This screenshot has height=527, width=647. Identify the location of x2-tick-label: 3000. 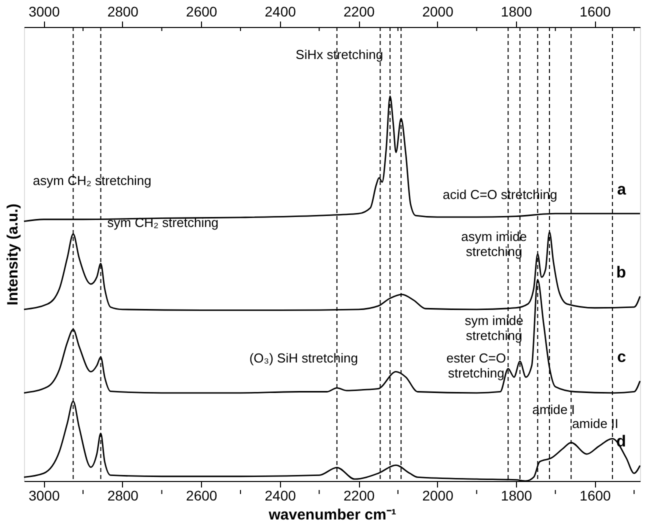
(44, 12).